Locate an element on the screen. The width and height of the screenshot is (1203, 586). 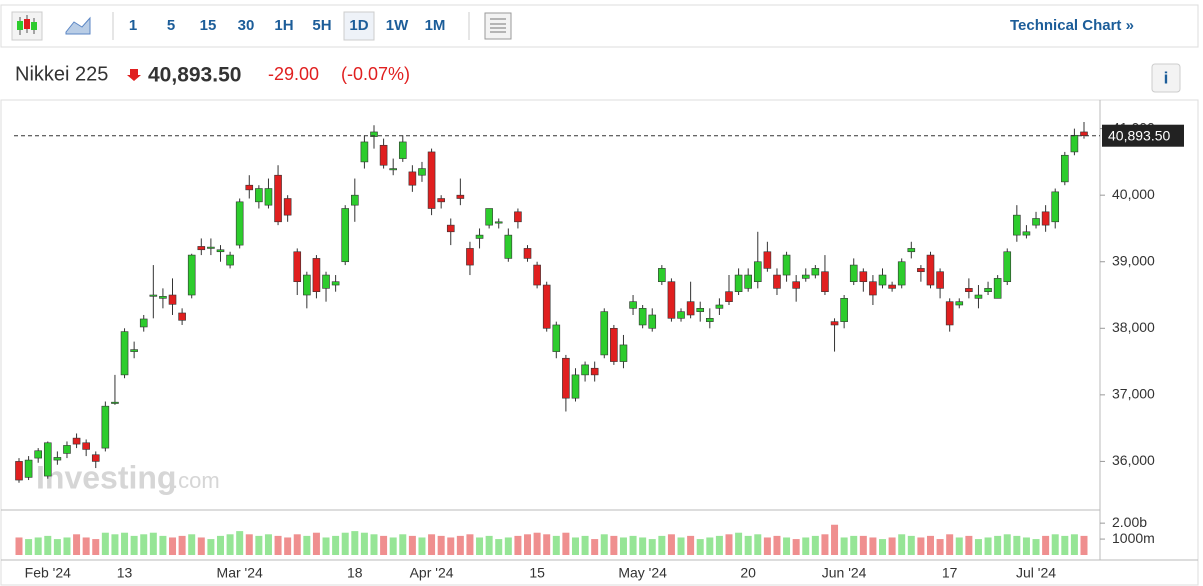
change: -29.00 is located at coordinates (293, 74).